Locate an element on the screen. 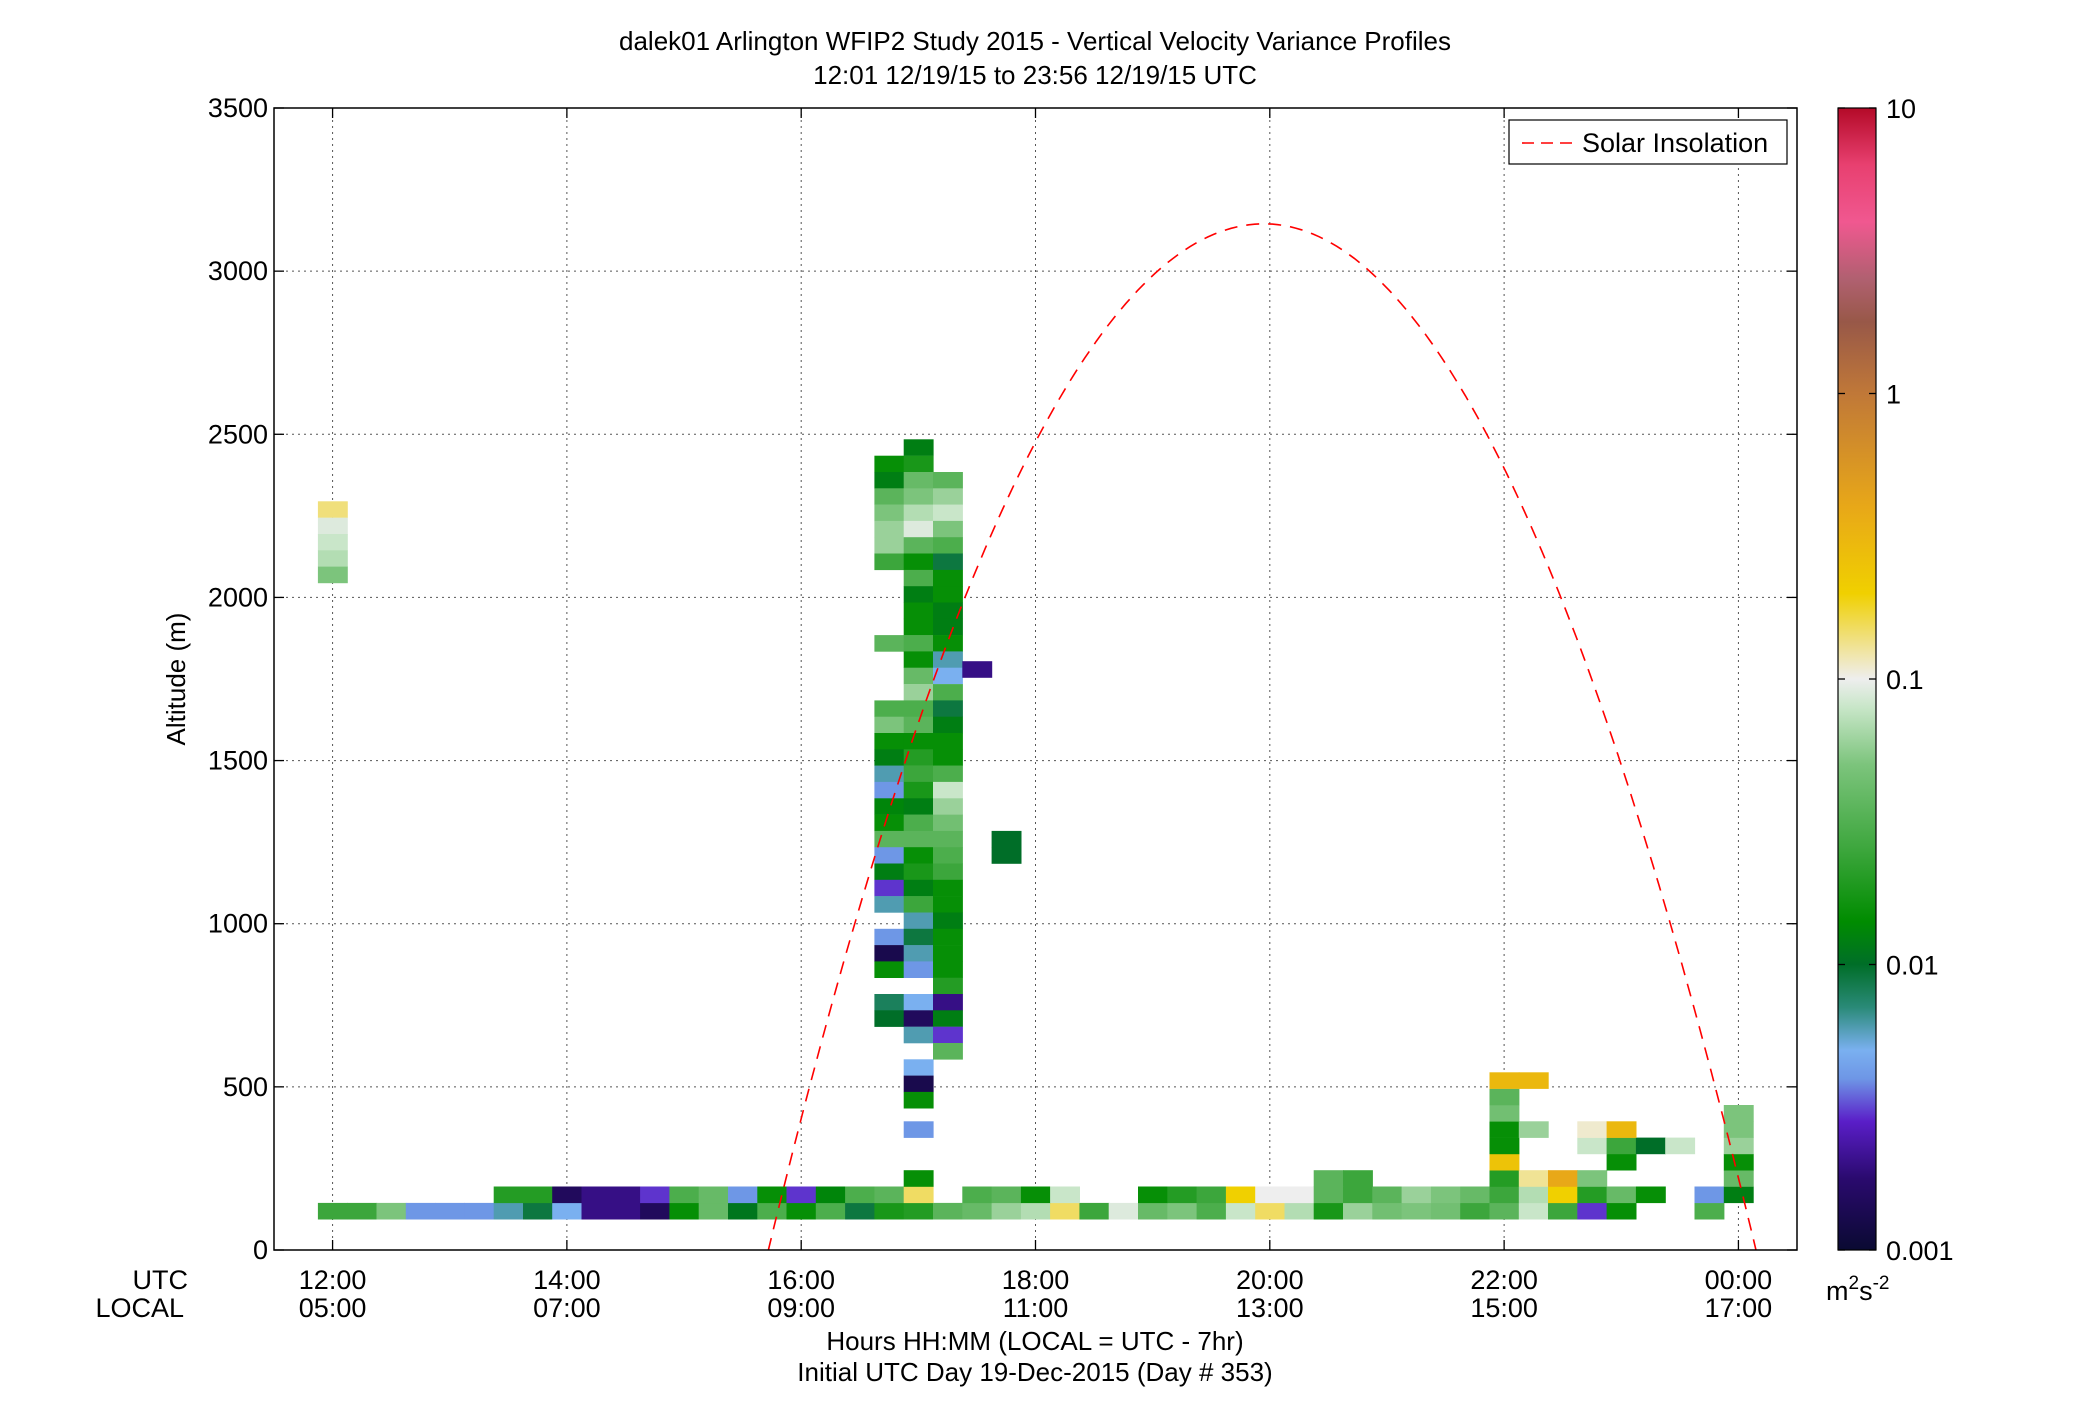 The image size is (2098, 1425). colorbar-tick-label: 1 is located at coordinates (1893, 395).